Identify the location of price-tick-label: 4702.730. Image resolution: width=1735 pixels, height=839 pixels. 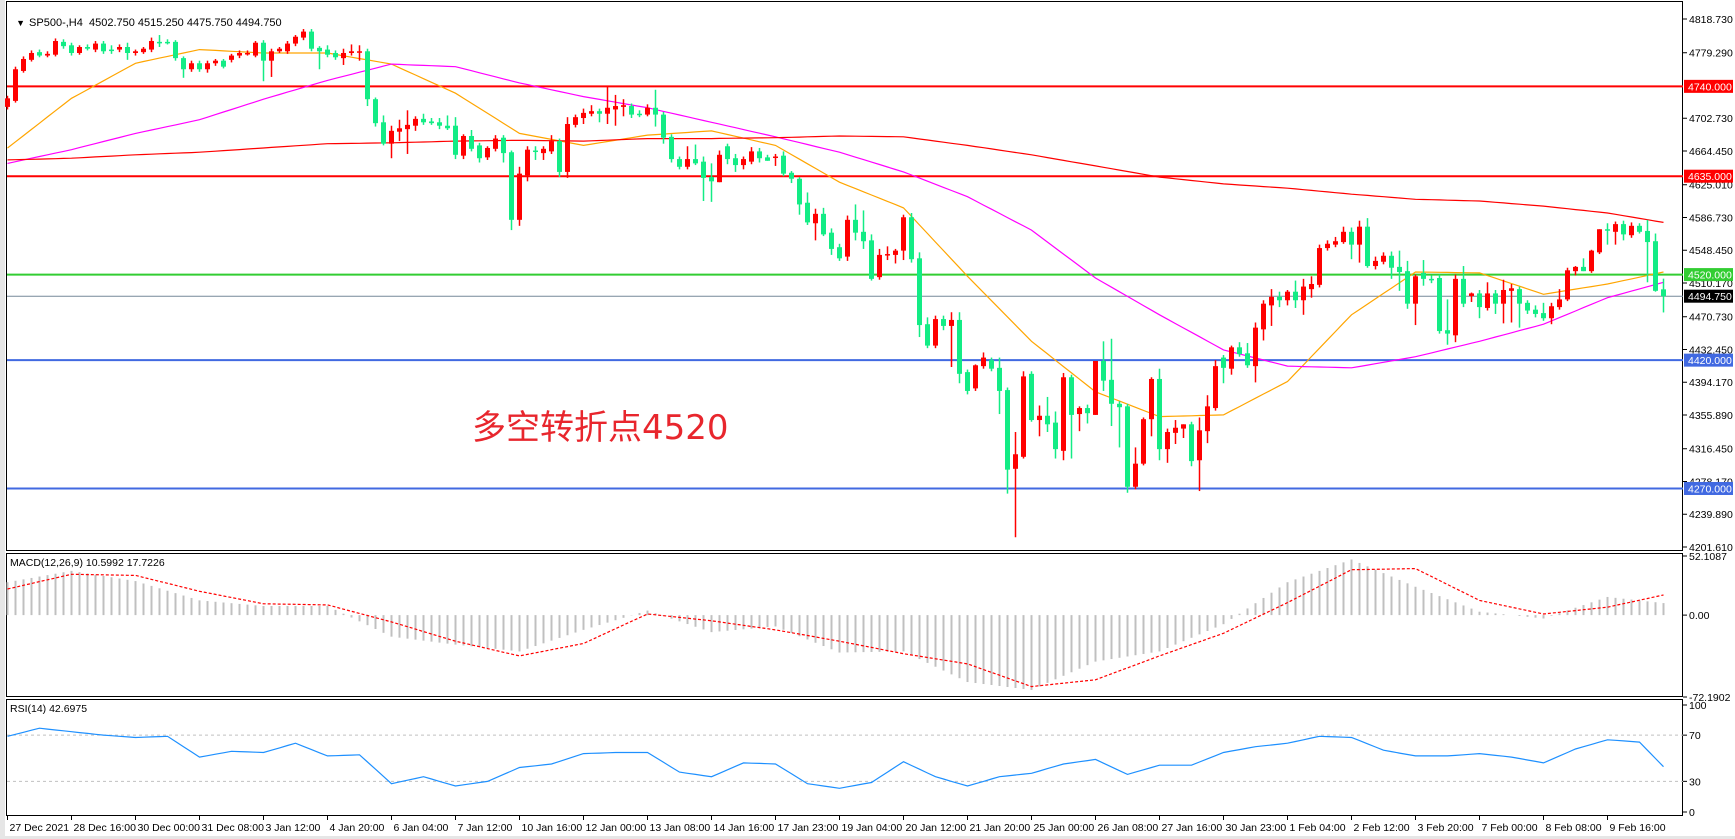
(1711, 119).